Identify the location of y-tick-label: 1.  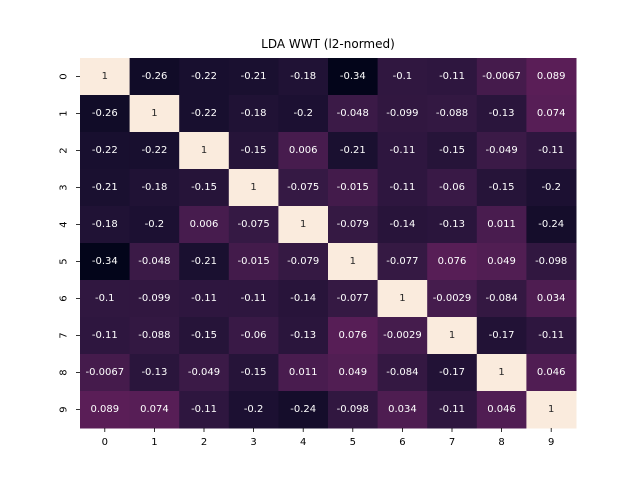
(64, 113).